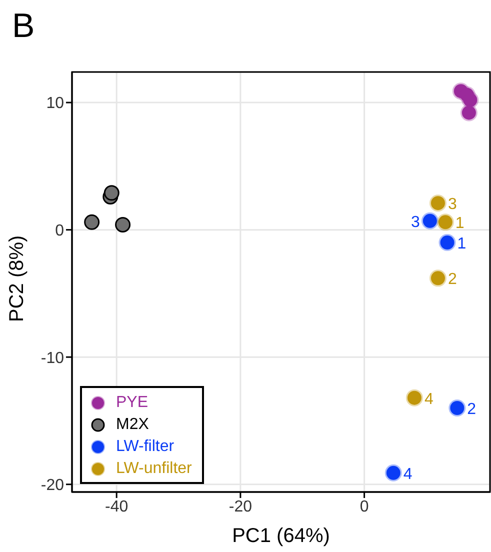 The width and height of the screenshot is (491, 552). I want to click on x-tick-label: -20, so click(240, 507).